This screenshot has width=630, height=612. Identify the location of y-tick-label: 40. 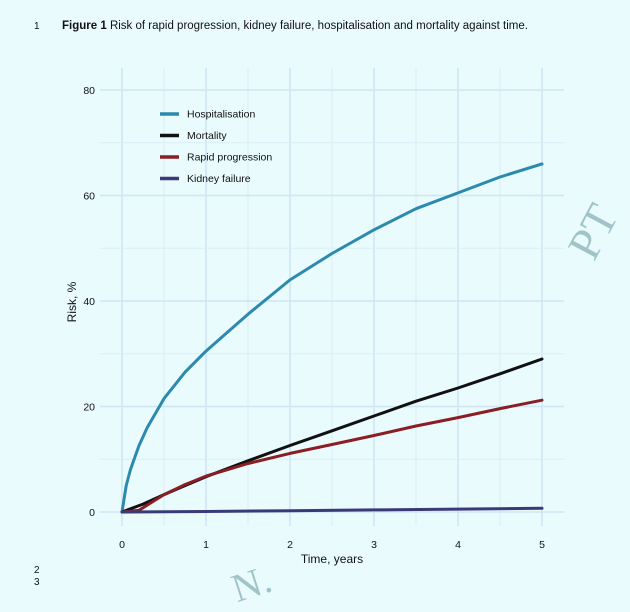
(89, 302).